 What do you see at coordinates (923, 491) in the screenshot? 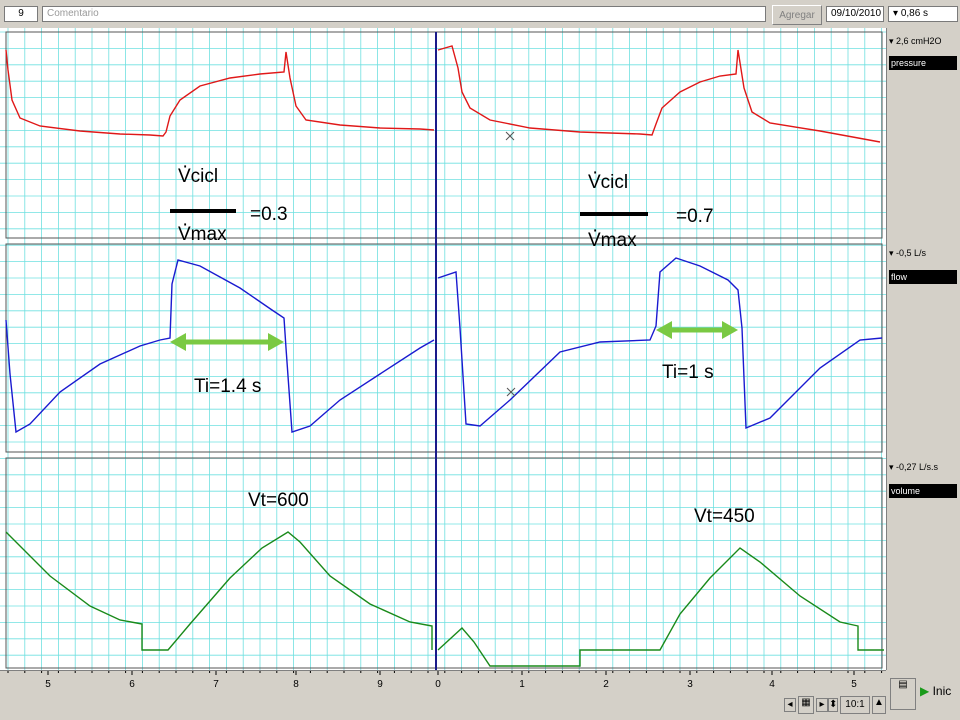
I see `volume-channel-label: volume` at bounding box center [923, 491].